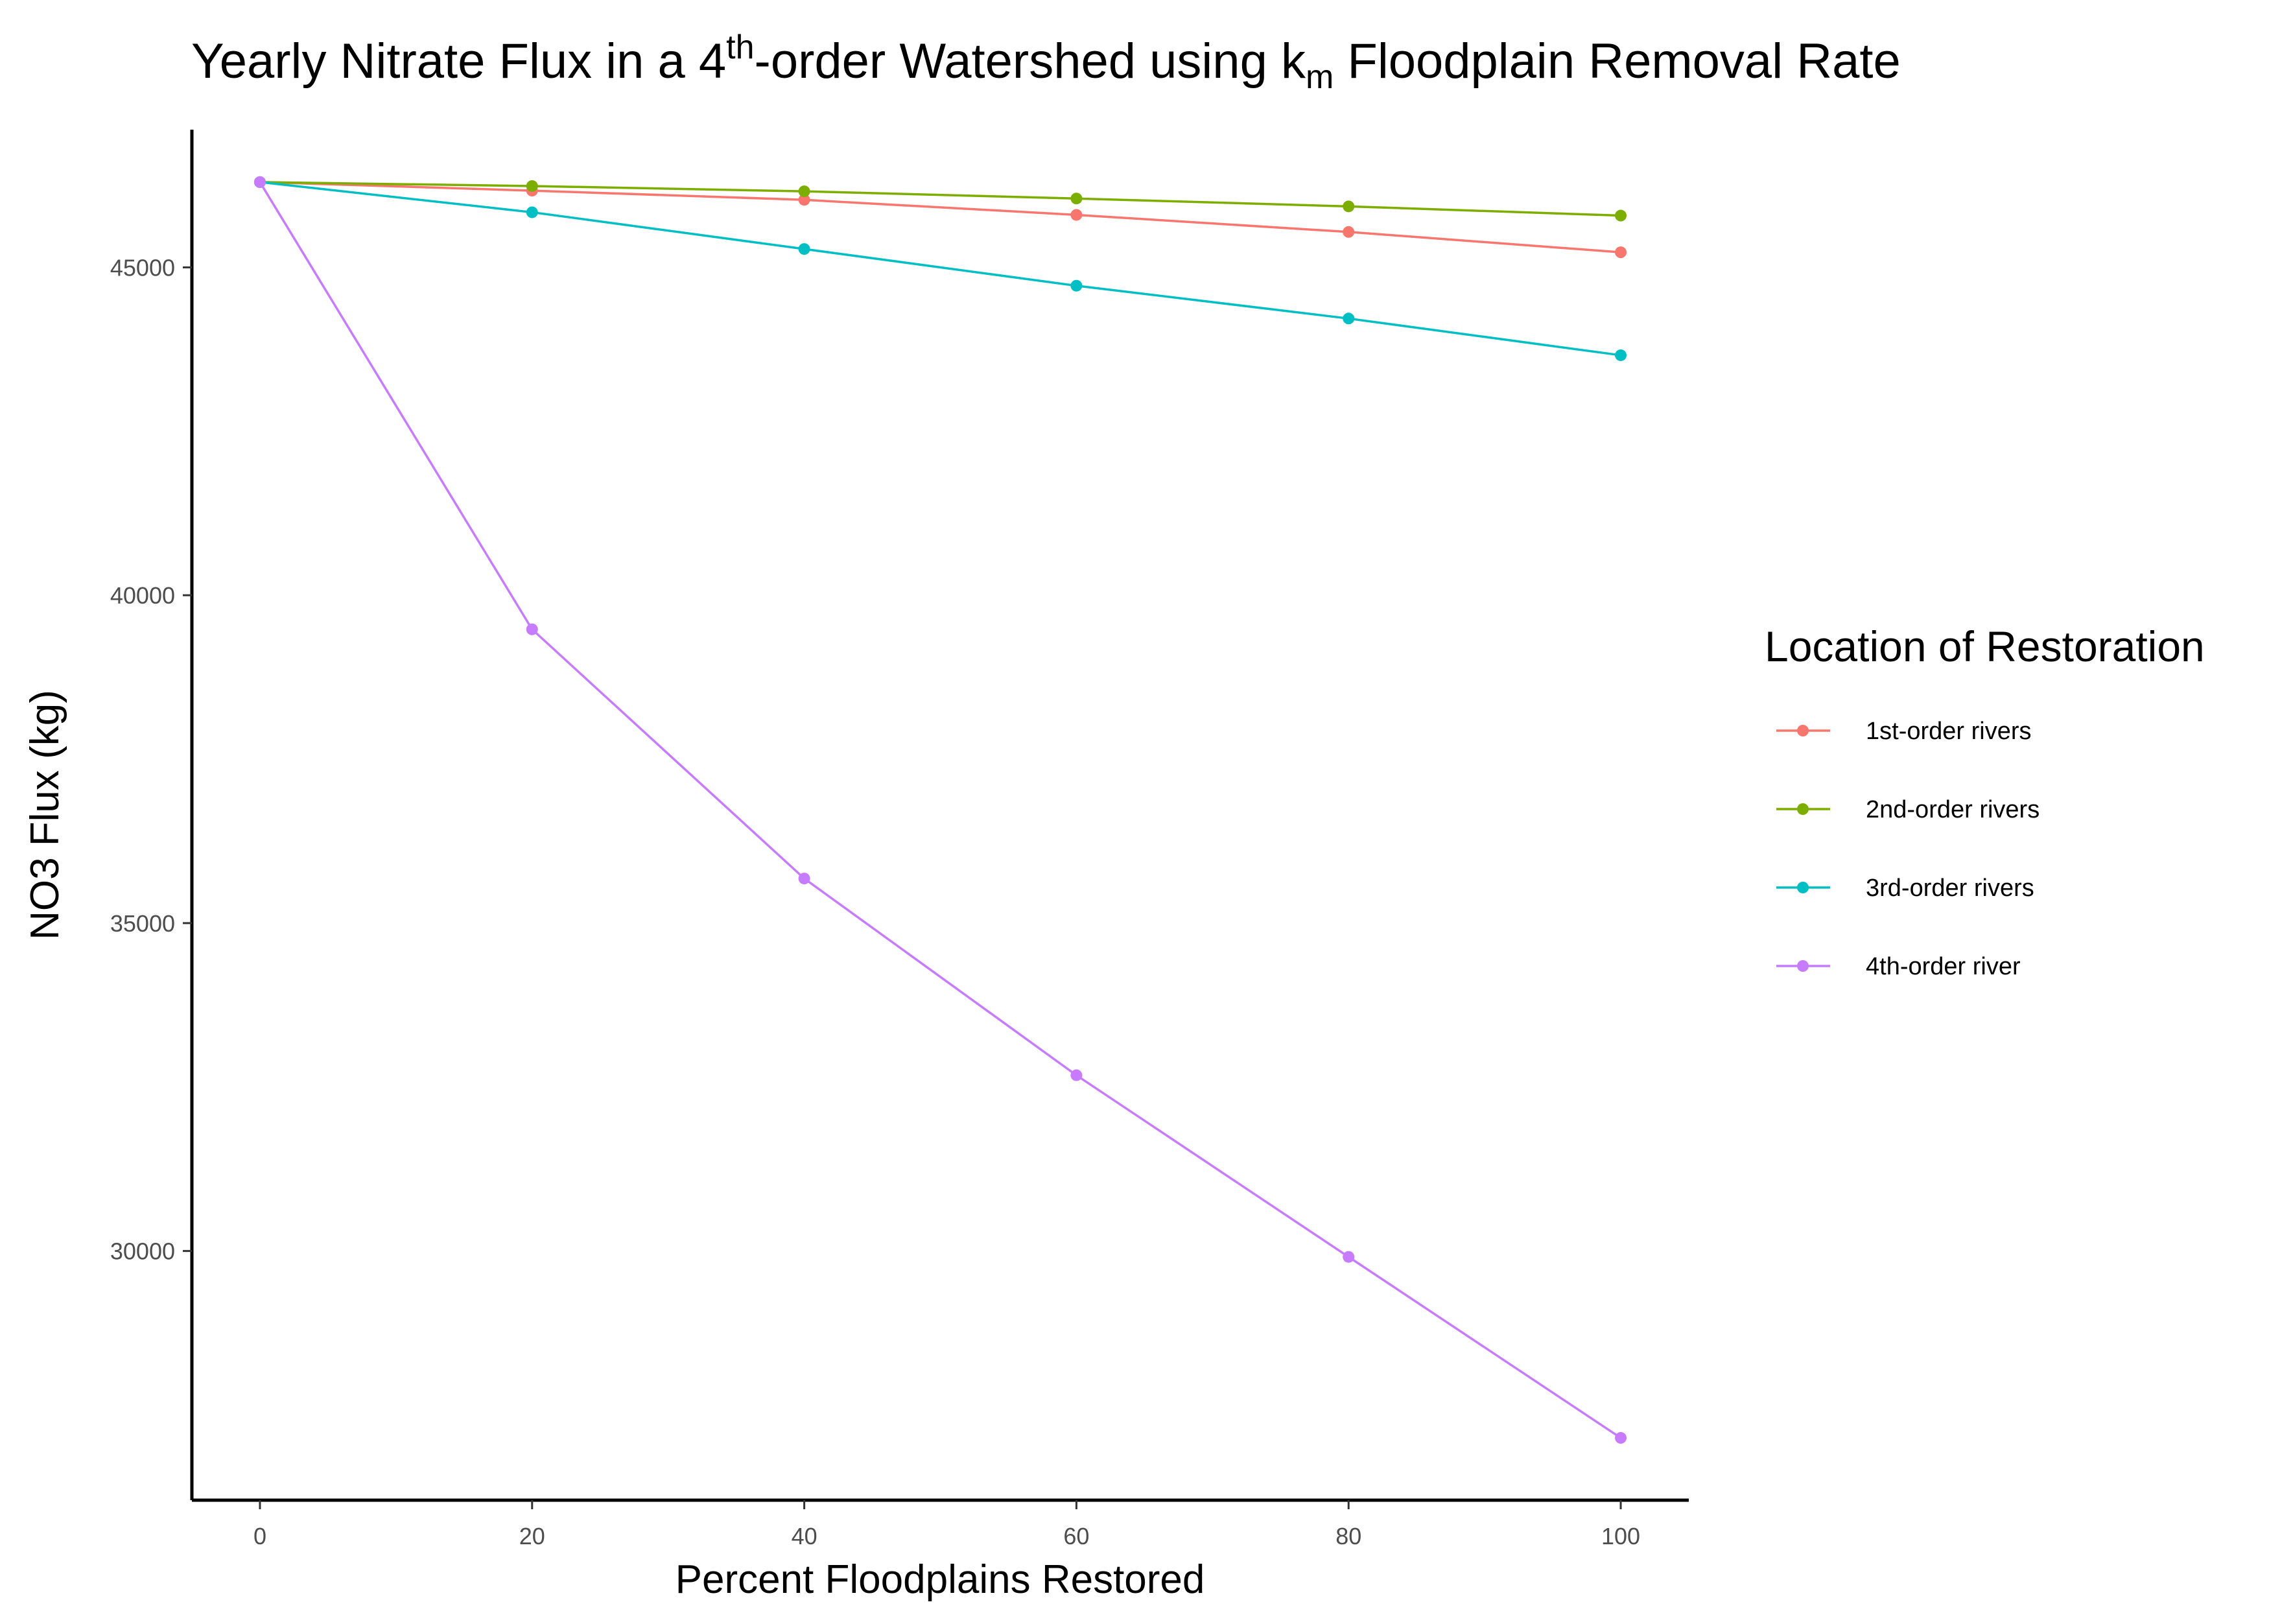 The height and width of the screenshot is (1624, 2269). Describe the element at coordinates (1985, 646) in the screenshot. I see `legend-title: Location of Restoration` at that location.